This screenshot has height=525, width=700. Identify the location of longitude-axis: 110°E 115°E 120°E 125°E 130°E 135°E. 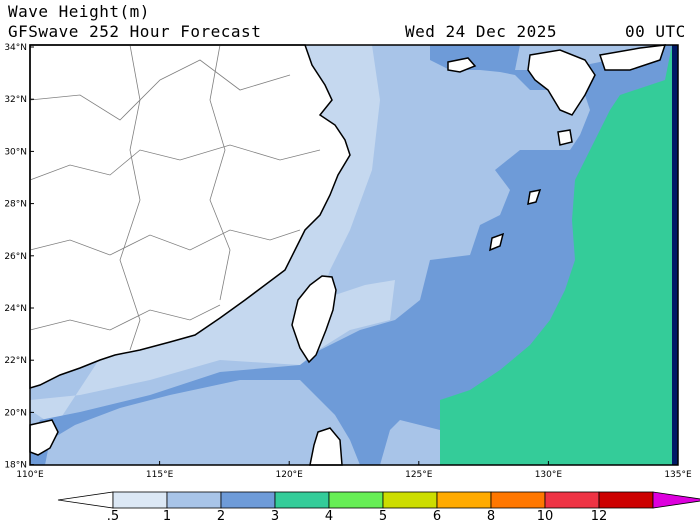
(354, 470).